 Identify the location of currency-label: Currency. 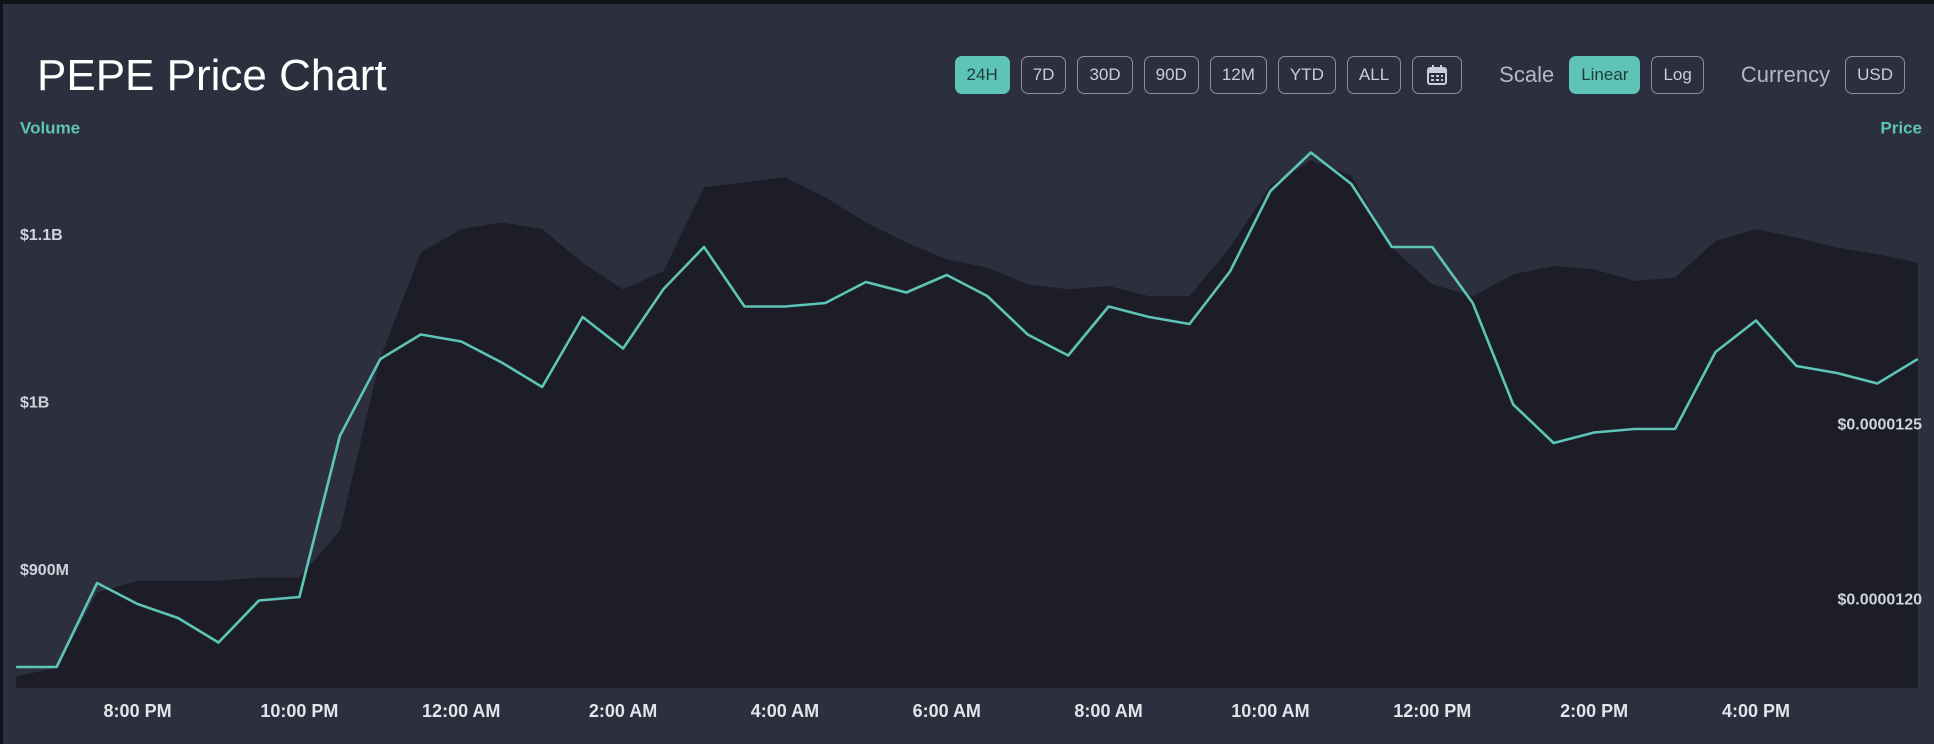
(1785, 74).